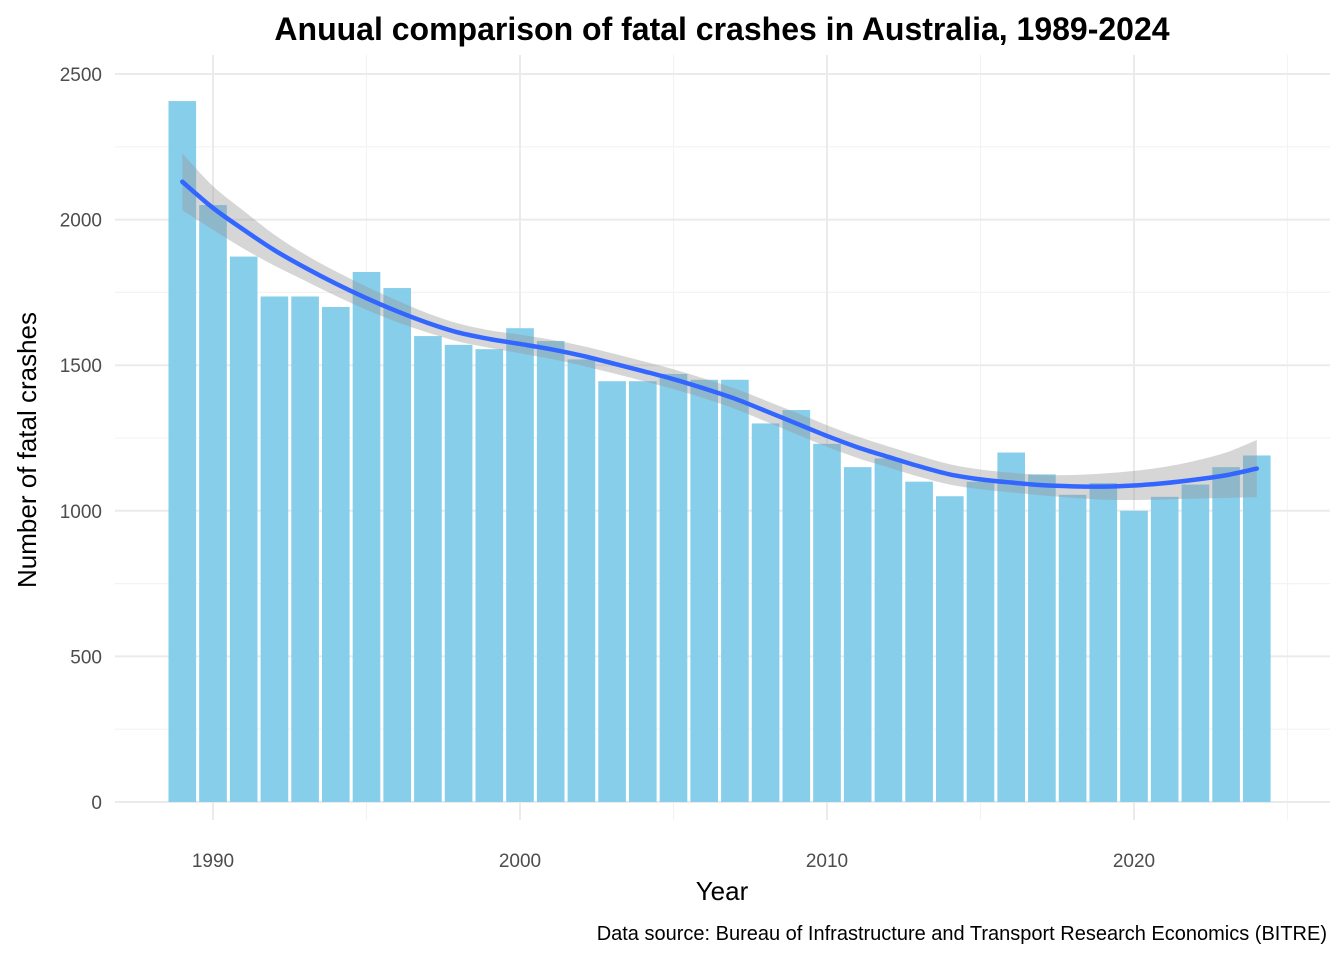 The width and height of the screenshot is (1344, 960). I want to click on y-tick-label: 1000, so click(81, 512).